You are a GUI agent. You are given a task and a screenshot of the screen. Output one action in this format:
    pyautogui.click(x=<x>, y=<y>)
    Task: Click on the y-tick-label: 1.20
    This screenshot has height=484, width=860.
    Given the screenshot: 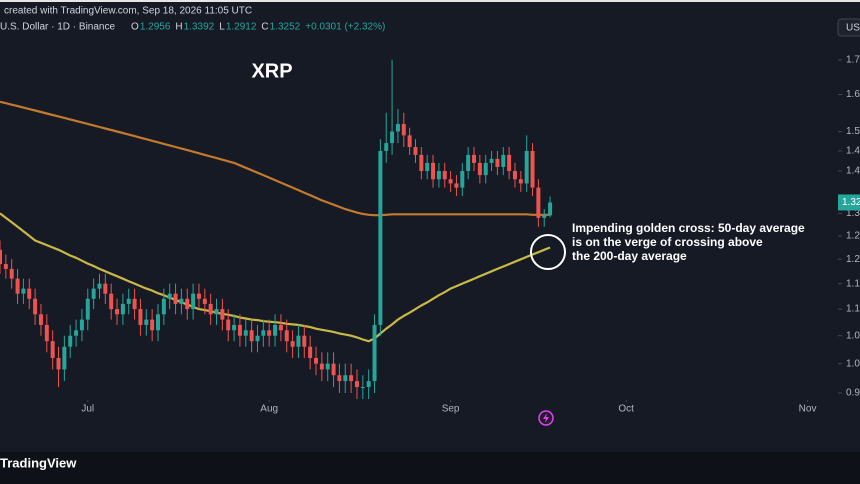 What is the action you would take?
    pyautogui.click(x=853, y=259)
    